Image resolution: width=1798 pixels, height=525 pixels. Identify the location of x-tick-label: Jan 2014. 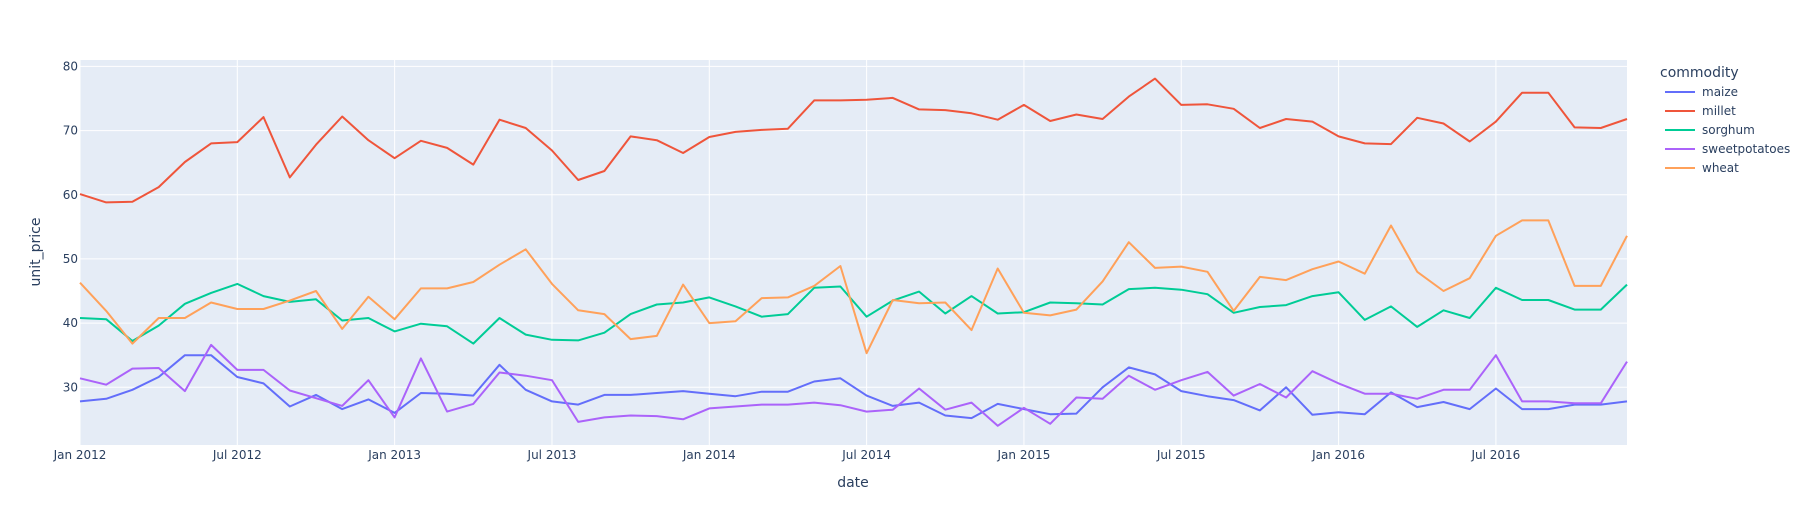
(709, 455).